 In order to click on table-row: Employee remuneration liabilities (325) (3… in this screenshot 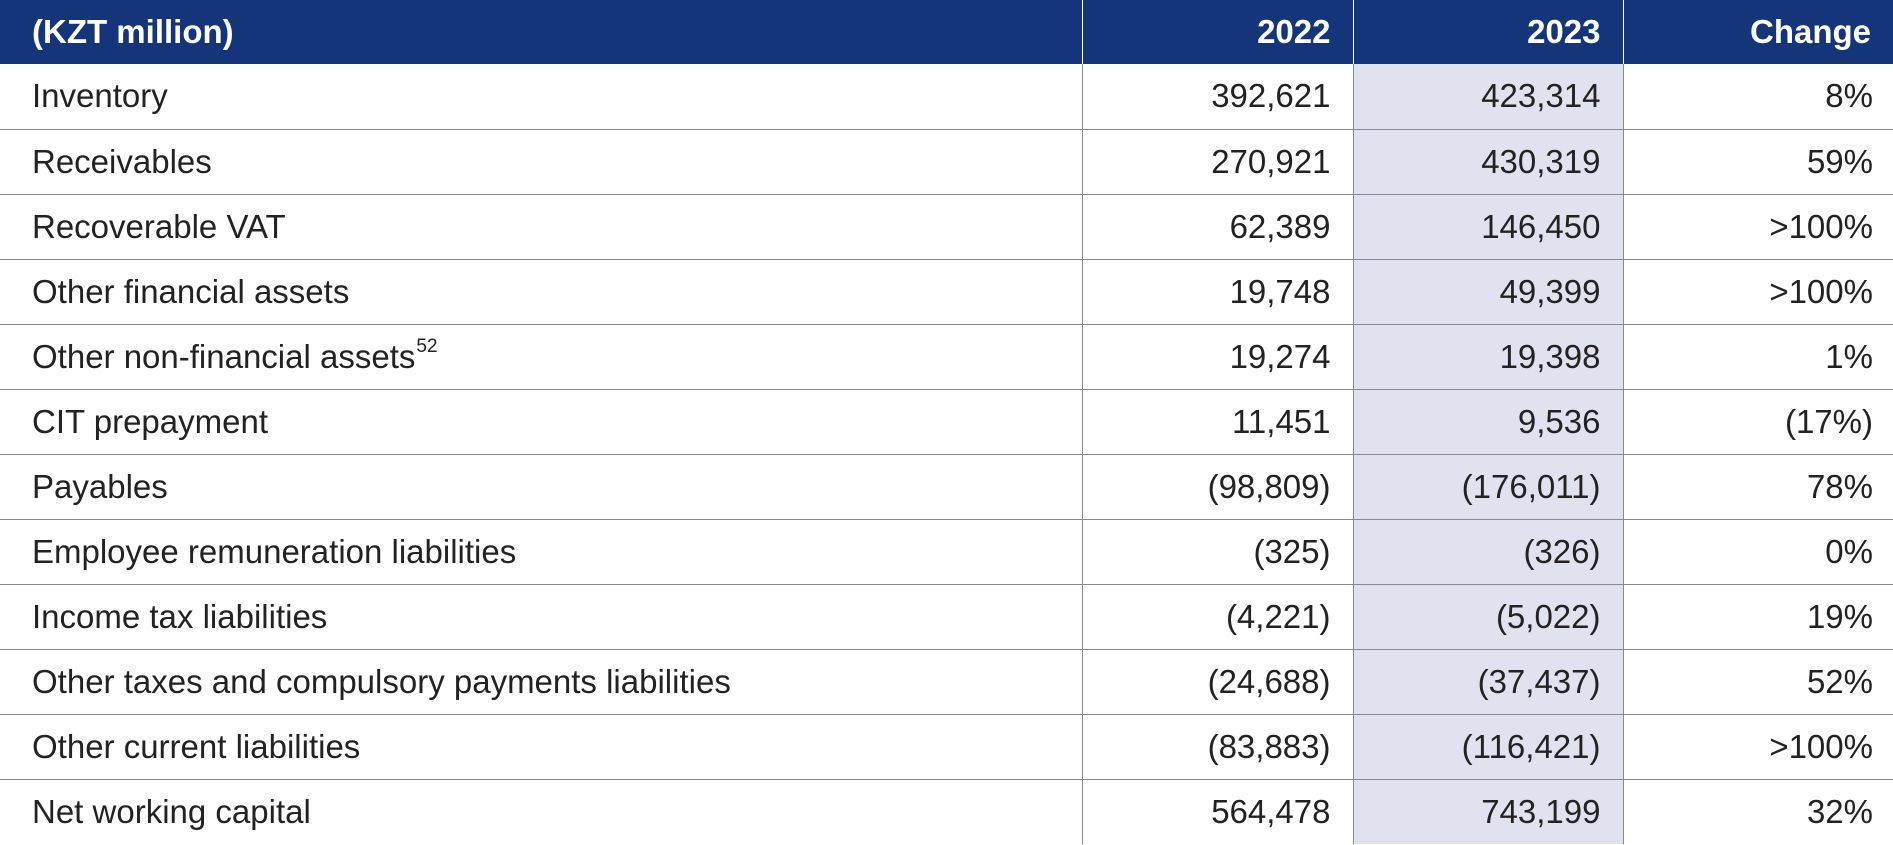, I will do `click(946, 552)`.